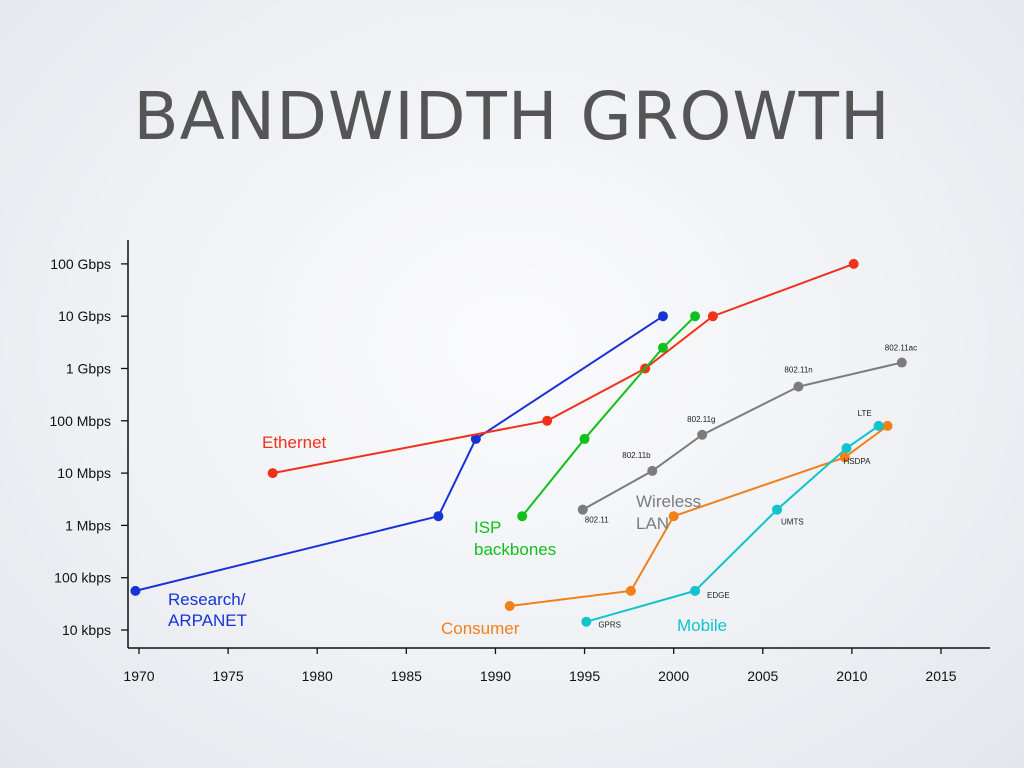  I want to click on series-label-research-arpanet: ARPANET, so click(207, 620).